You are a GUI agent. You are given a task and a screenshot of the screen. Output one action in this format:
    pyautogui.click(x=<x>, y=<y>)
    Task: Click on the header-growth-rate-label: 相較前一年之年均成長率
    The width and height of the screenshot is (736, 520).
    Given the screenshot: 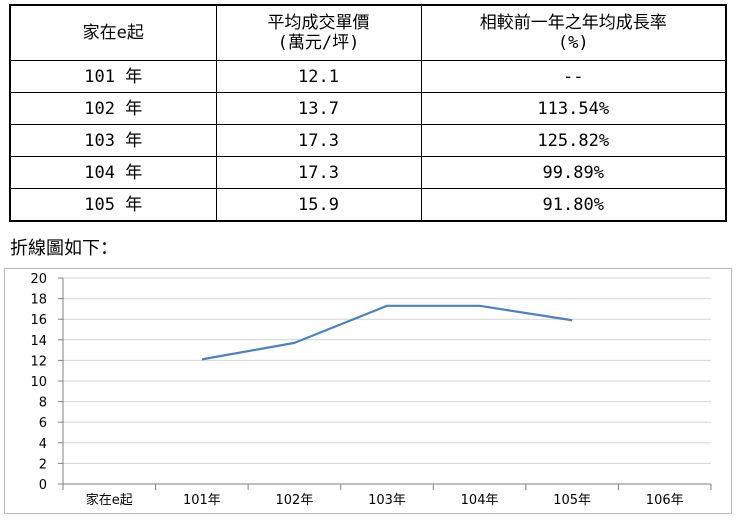 What is the action you would take?
    pyautogui.click(x=573, y=23)
    